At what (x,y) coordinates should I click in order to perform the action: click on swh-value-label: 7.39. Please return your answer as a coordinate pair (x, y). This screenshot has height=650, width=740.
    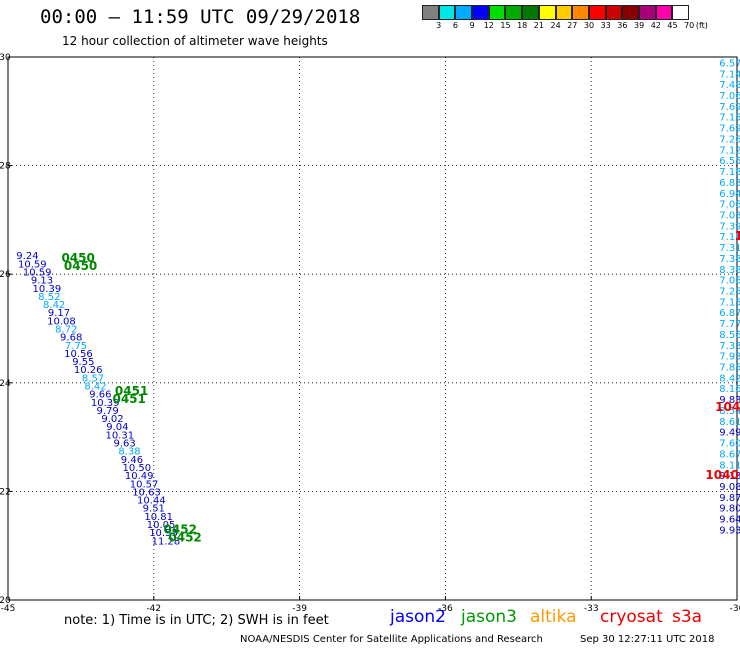
    Looking at the image, I should click on (729, 226).